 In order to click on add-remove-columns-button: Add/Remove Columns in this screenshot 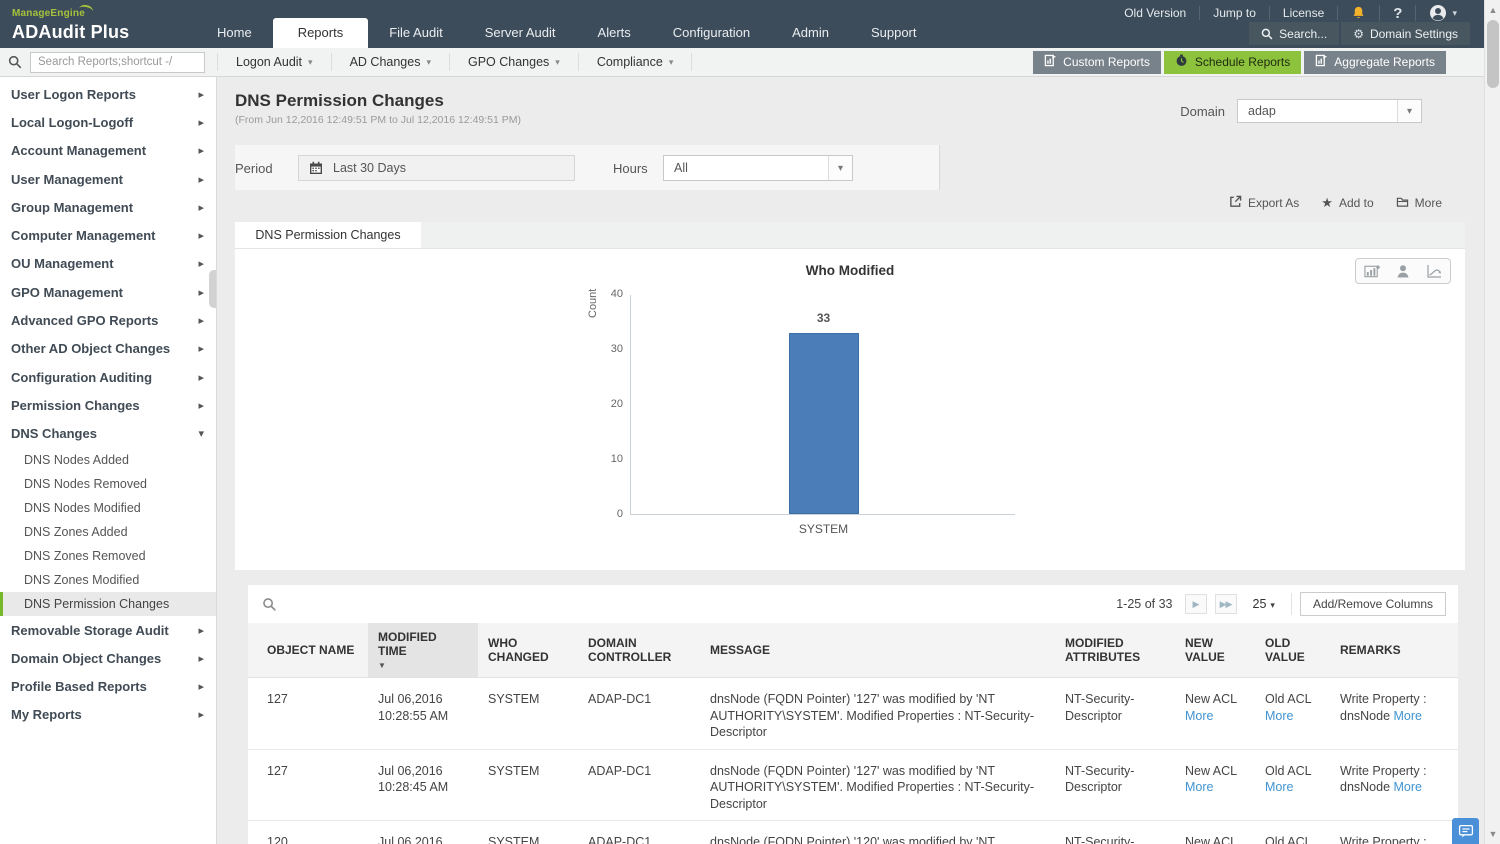, I will do `click(1372, 604)`.